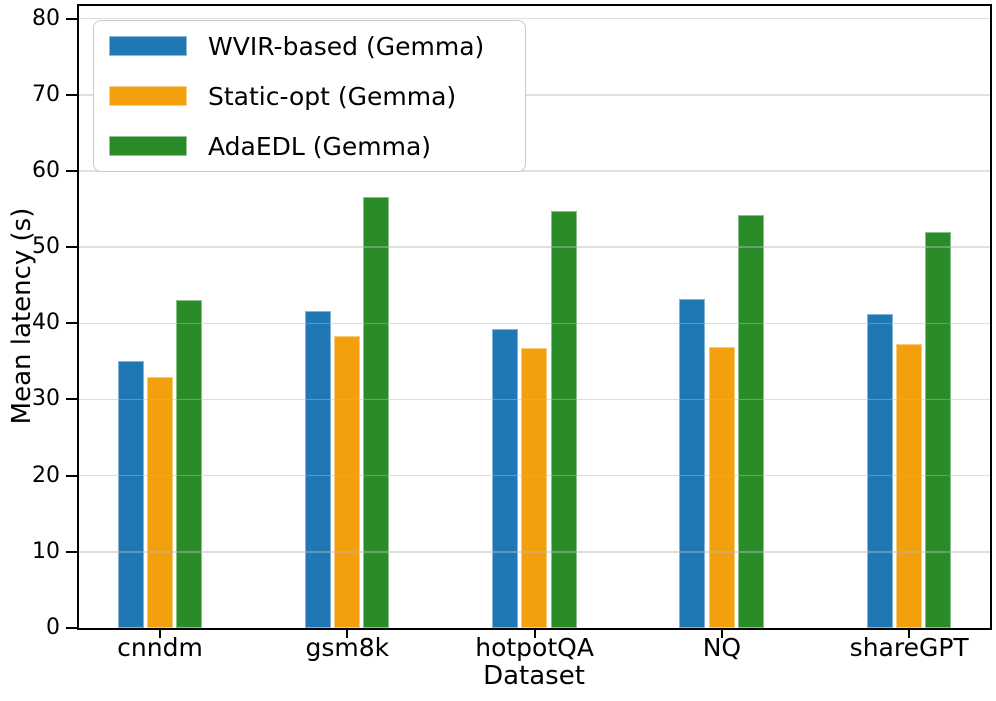  Describe the element at coordinates (347, 647) in the screenshot. I see `x-tick-label: gsm8k` at that location.